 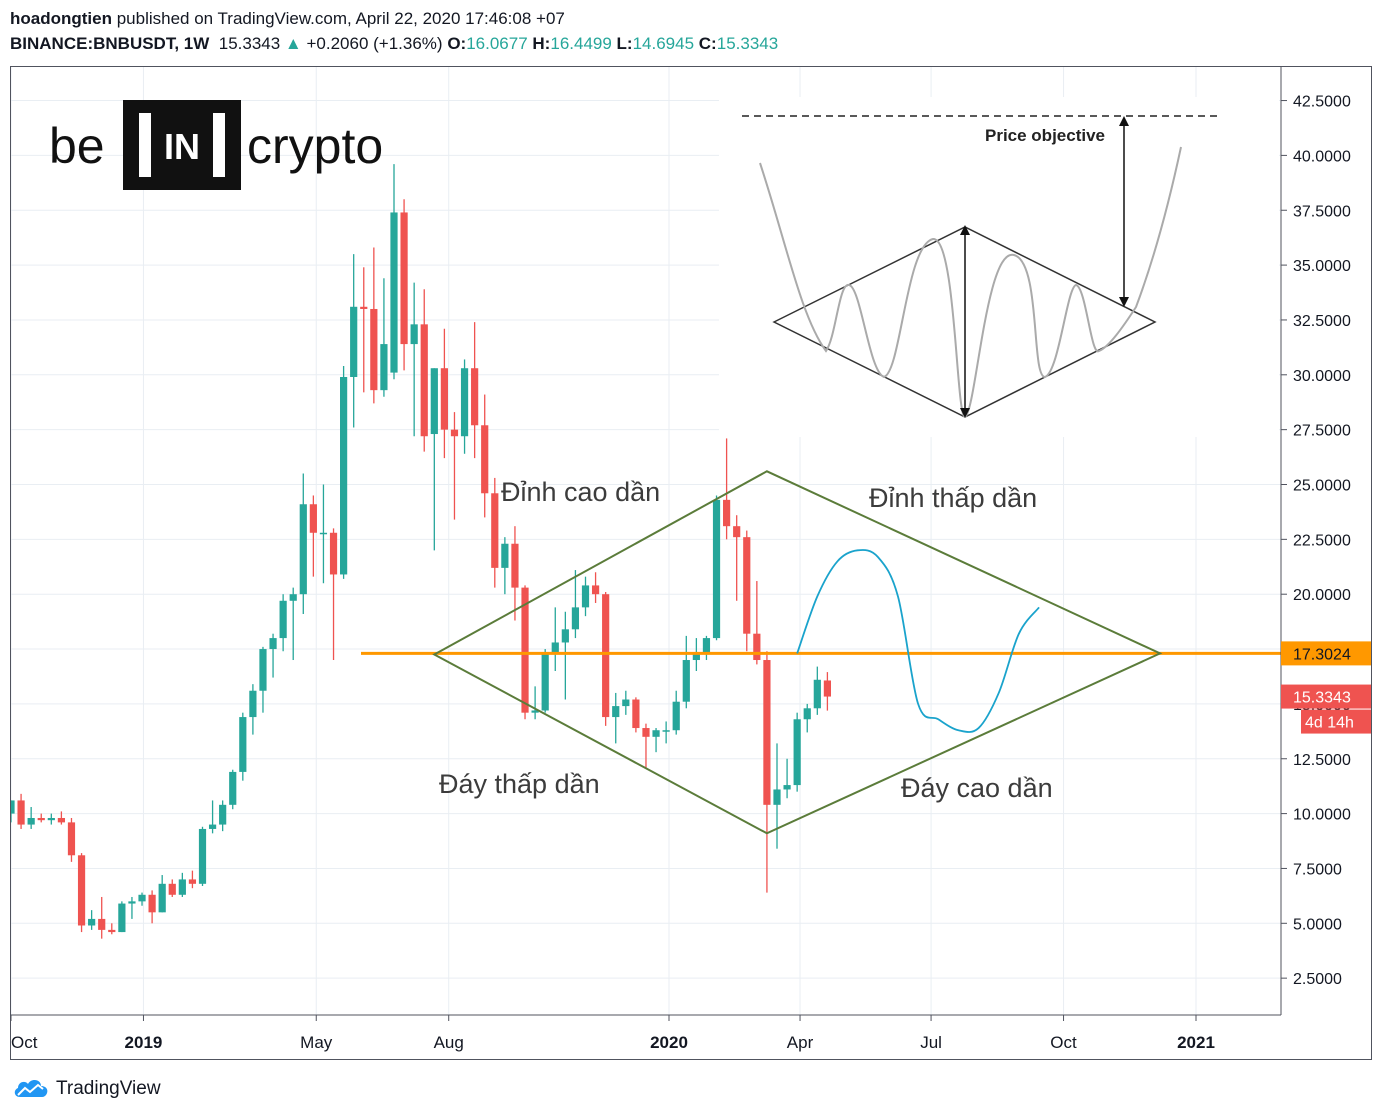 I want to click on low-value: 14.6945, so click(x=663, y=43).